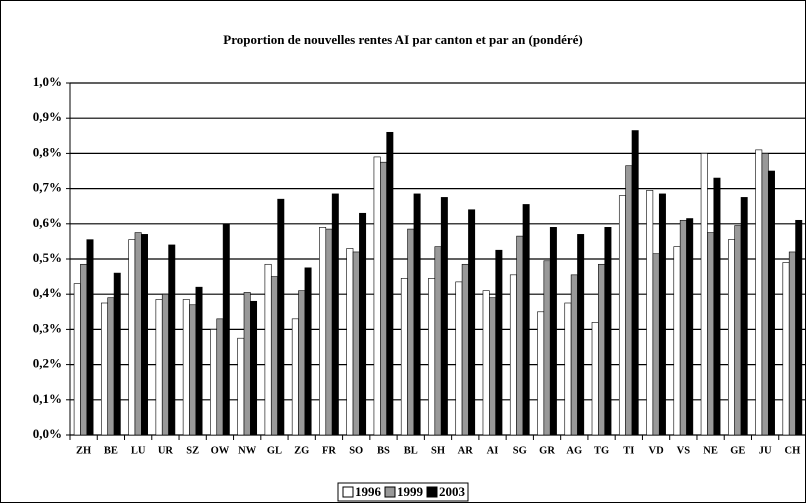 This screenshot has width=806, height=503. Describe the element at coordinates (438, 450) in the screenshot. I see `x-tick-label: SH` at that location.